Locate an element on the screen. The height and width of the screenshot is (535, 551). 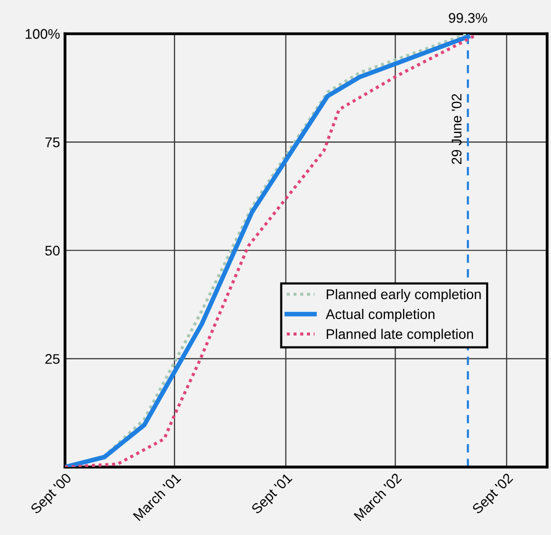
annotation: 99.3% is located at coordinates (468, 18).